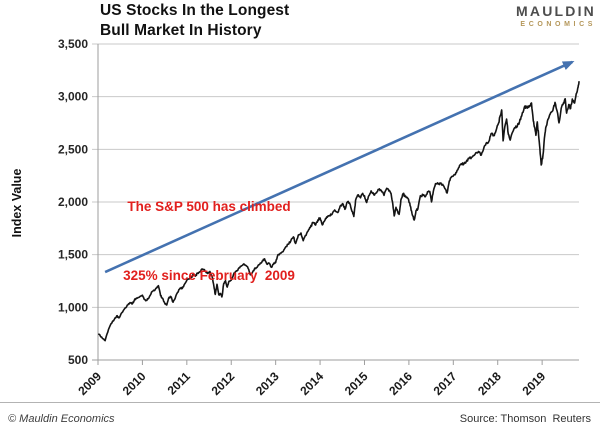 Image resolution: width=600 pixels, height=433 pixels. Describe the element at coordinates (17, 203) in the screenshot. I see `y-axis-title: Index Value` at that location.